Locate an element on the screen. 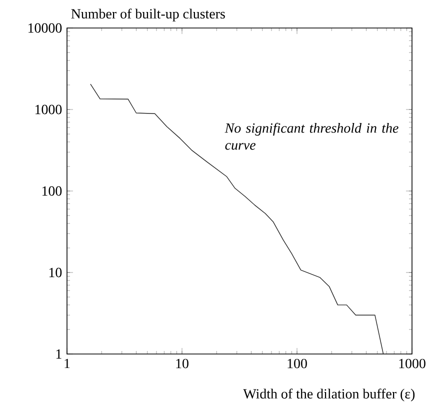 The image size is (447, 411). x-tick-label: 1000 is located at coordinates (412, 363).